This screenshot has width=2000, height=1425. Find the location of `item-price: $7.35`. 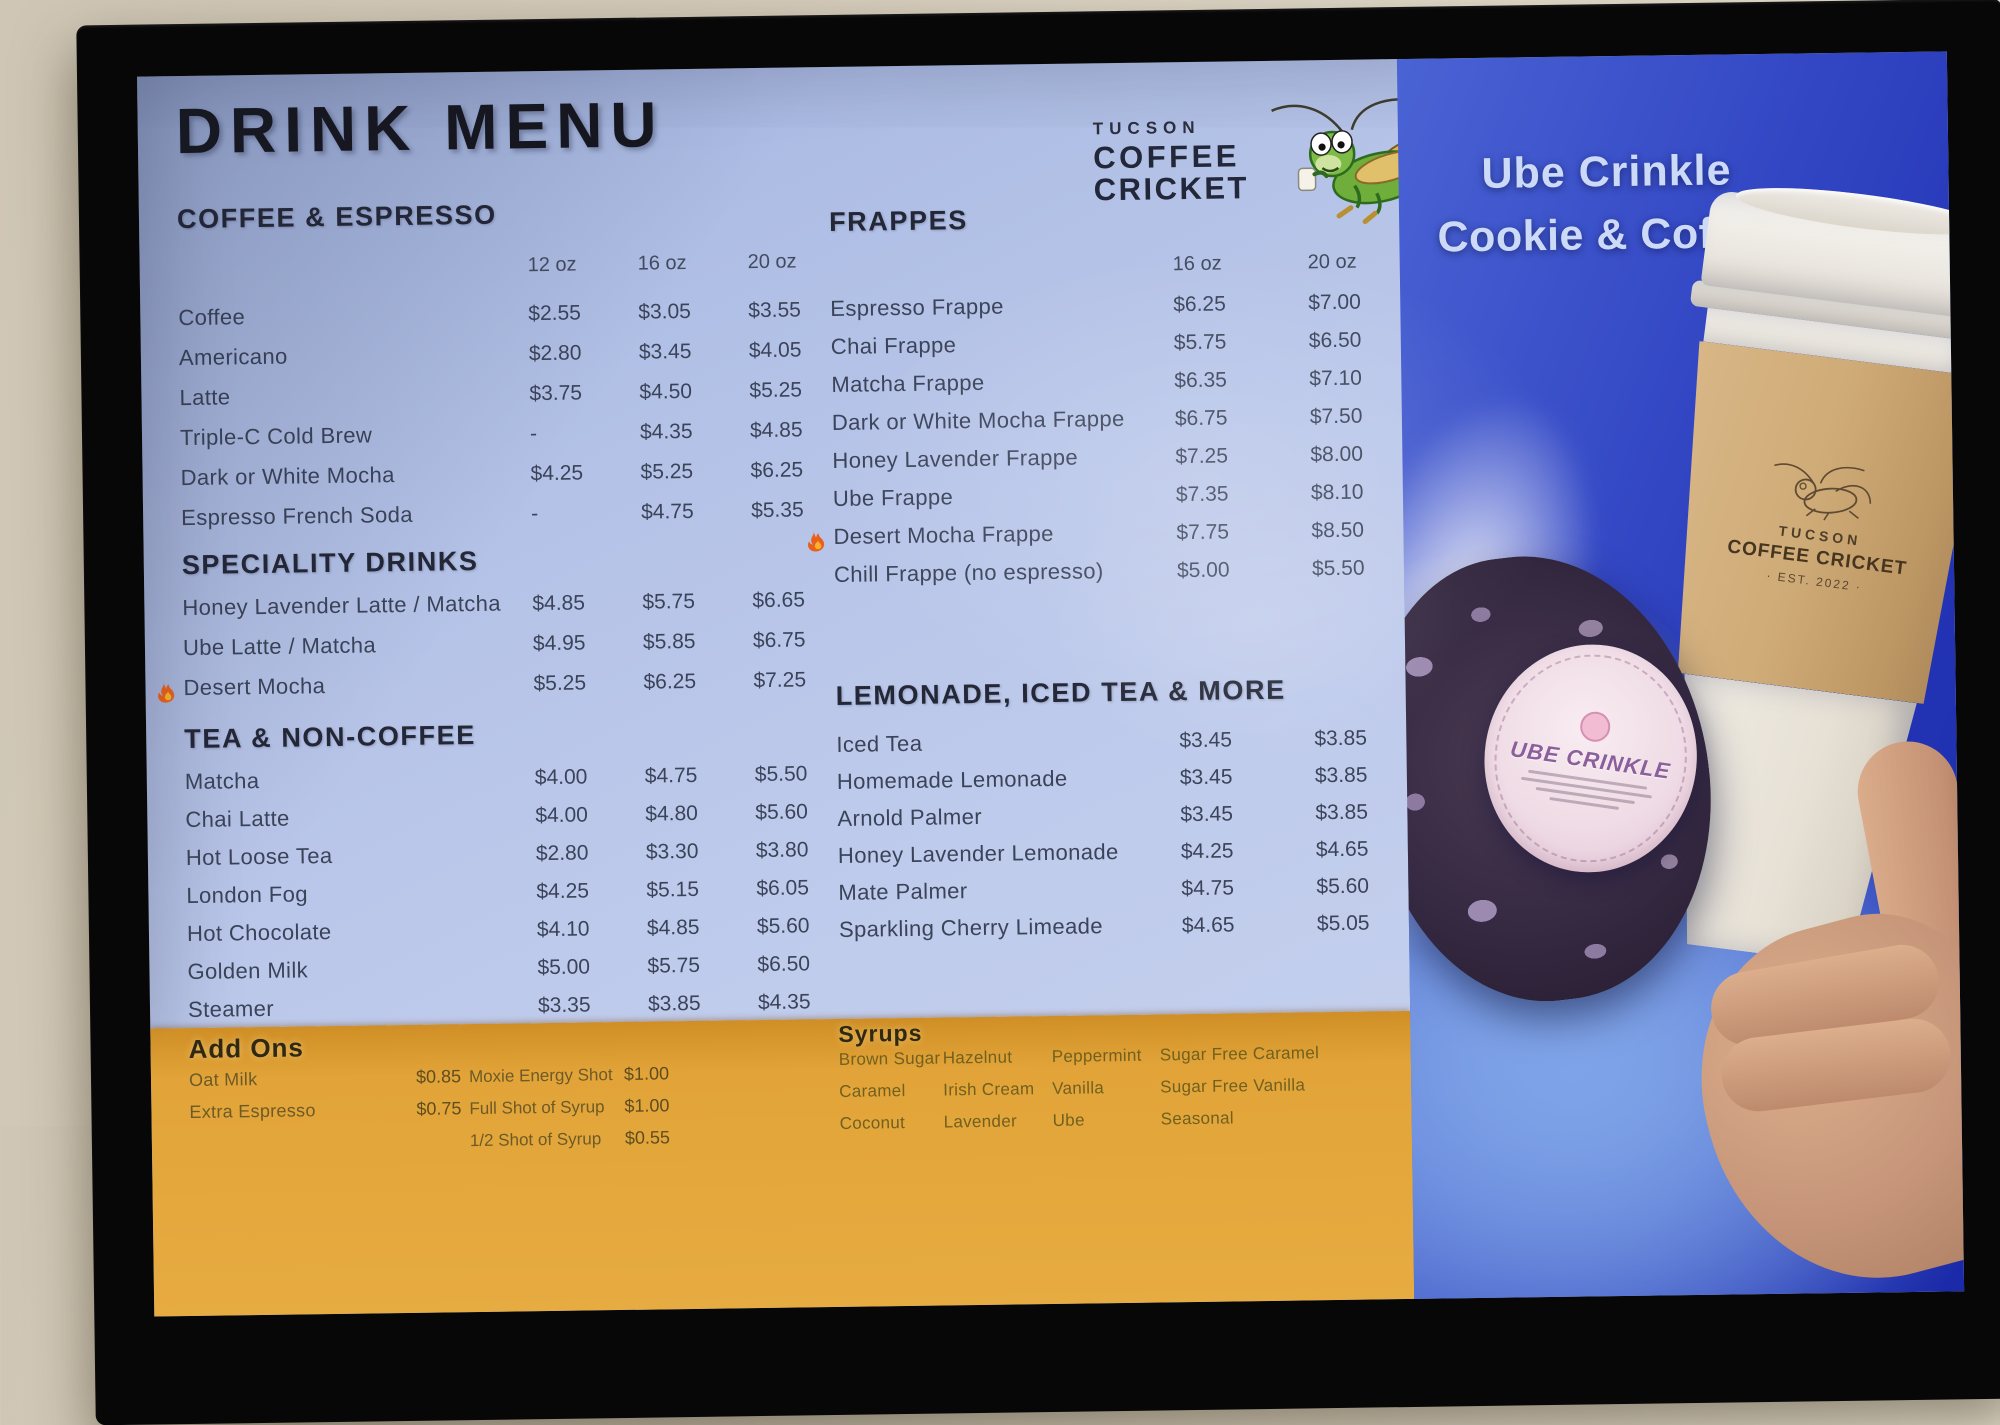

item-price: $7.35 is located at coordinates (1202, 494).